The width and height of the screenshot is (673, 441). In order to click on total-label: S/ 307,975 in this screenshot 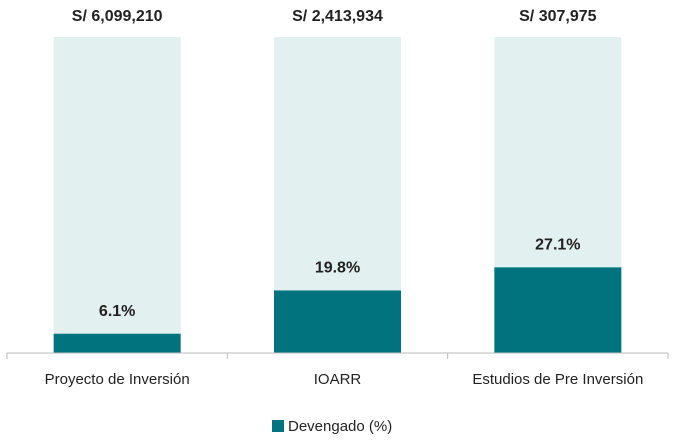, I will do `click(558, 16)`.